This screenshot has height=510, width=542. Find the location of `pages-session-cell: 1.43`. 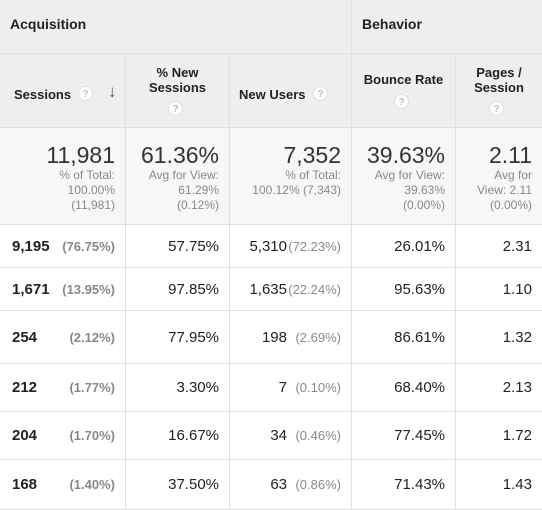

pages-session-cell: 1.43 is located at coordinates (499, 484).